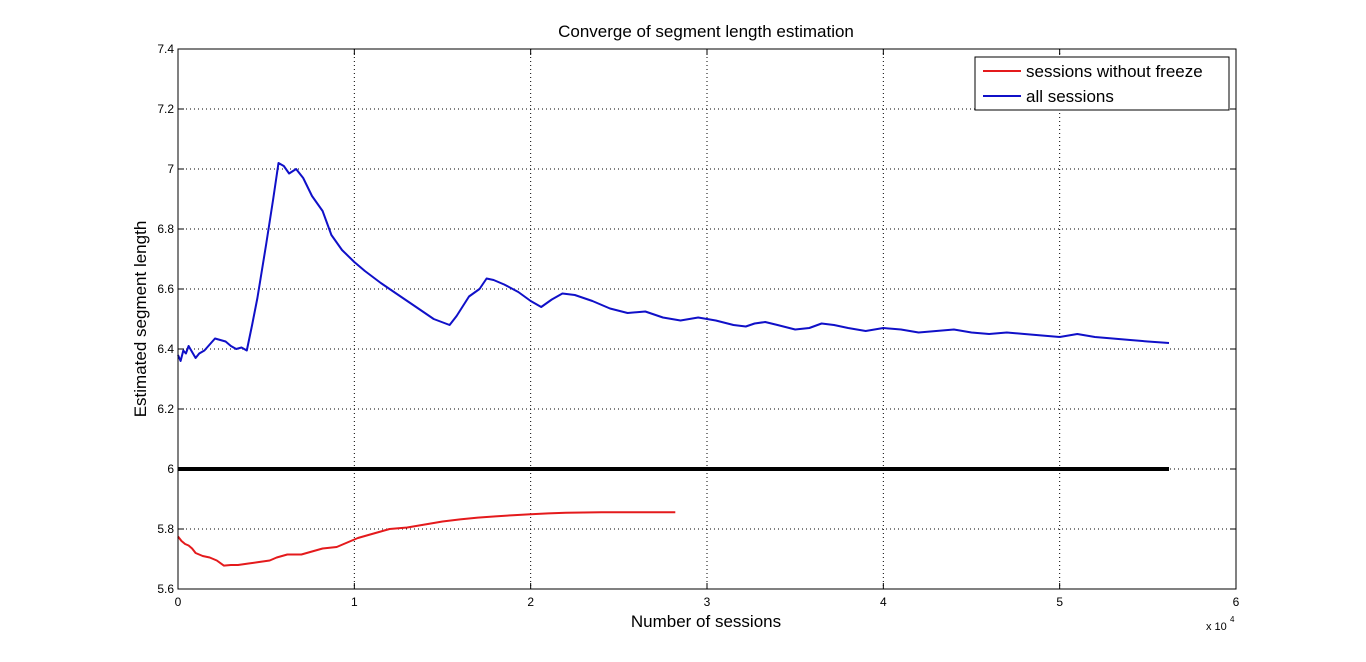  I want to click on legend: sessions without freeze all sessions, so click(1102, 83).